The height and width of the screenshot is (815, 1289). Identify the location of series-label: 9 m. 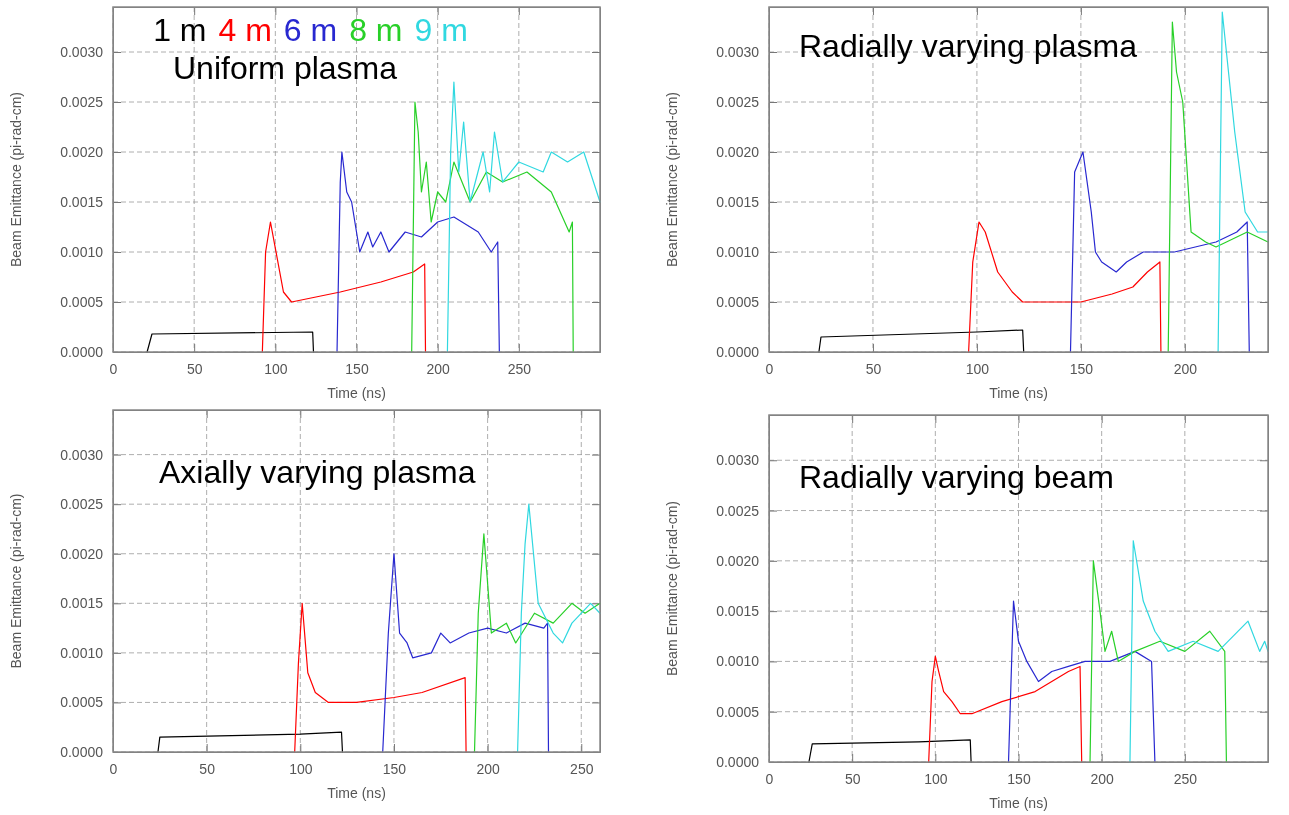
(441, 30).